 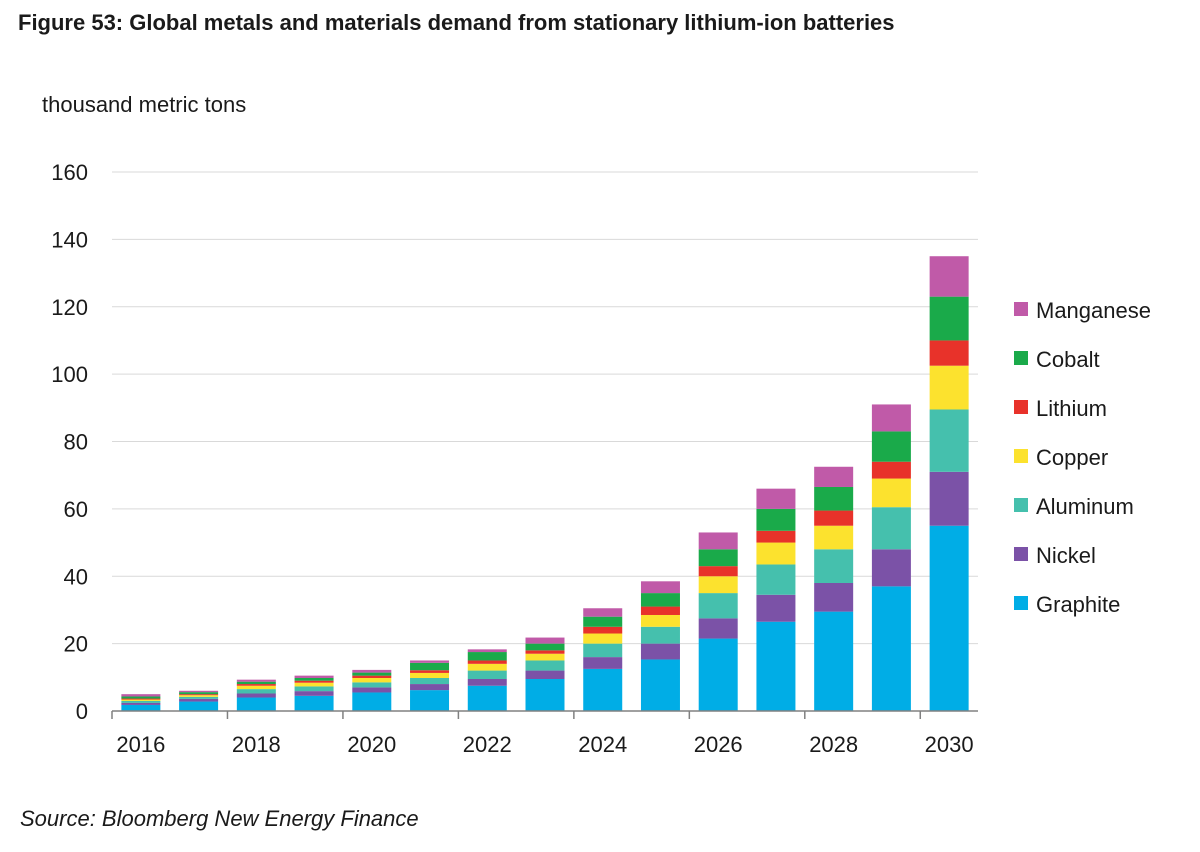 What do you see at coordinates (487, 698) in the screenshot?
I see `bar-segment-graphite-2022` at bounding box center [487, 698].